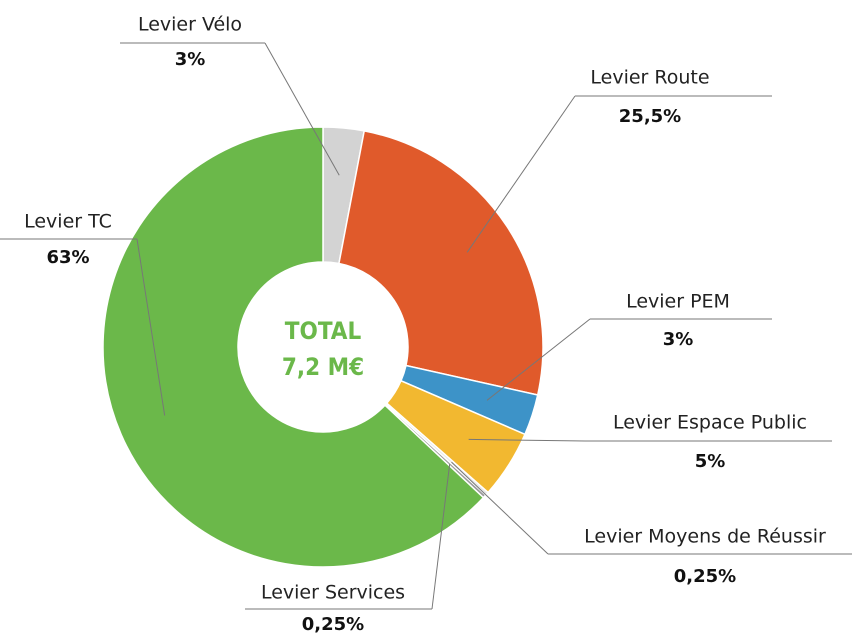 The image size is (854, 634). What do you see at coordinates (710, 461) in the screenshot?
I see `slice-value: 5%` at bounding box center [710, 461].